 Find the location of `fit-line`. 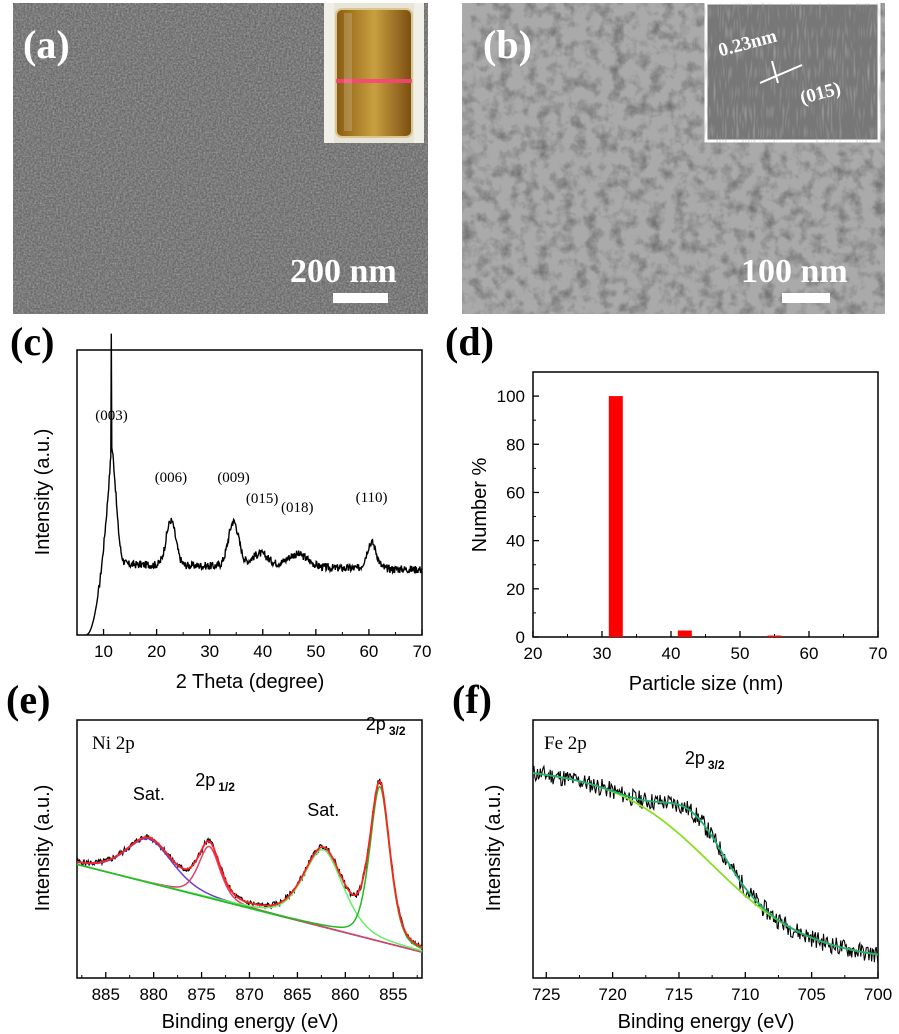

fit-line is located at coordinates (705, 864).